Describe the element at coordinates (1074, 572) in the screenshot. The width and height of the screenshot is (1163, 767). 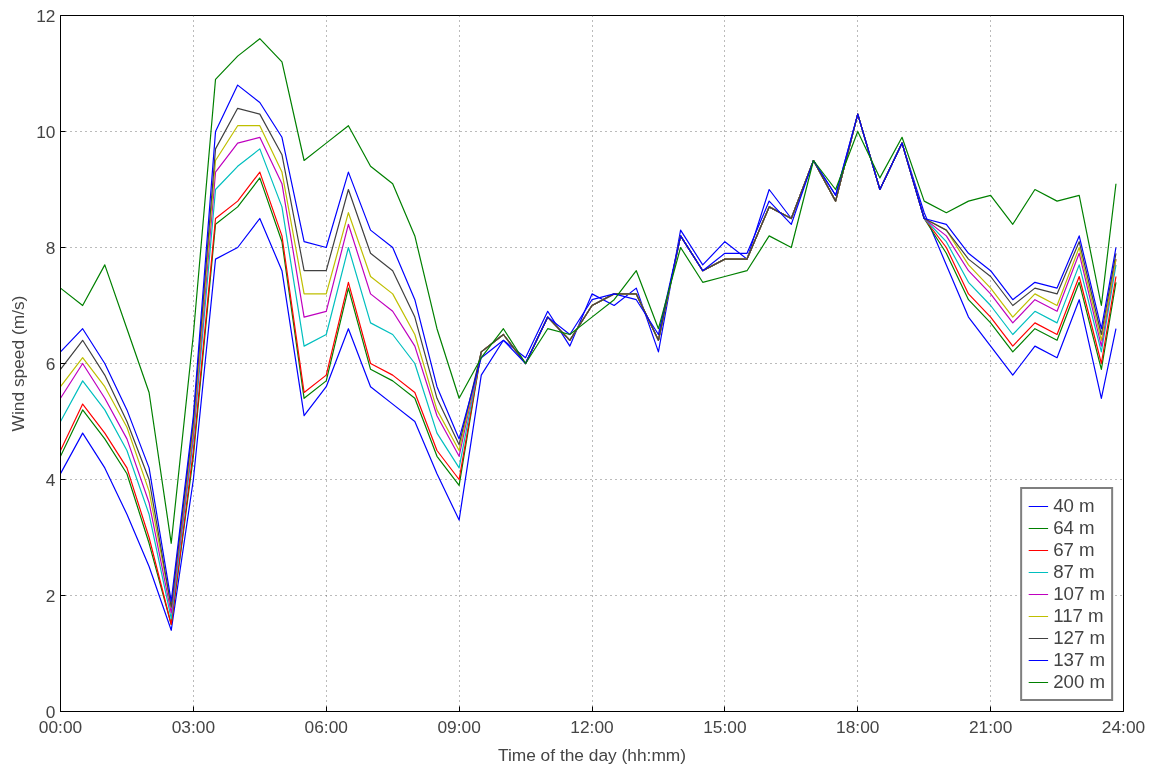
I see `legend-label: 87 m` at that location.